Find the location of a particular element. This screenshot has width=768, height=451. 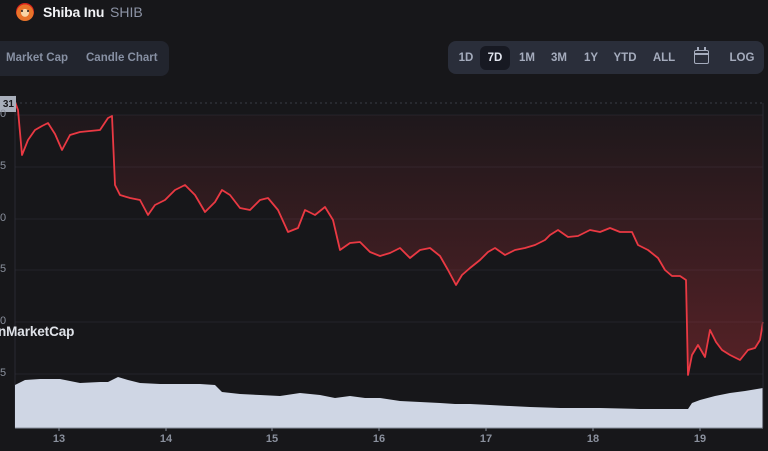

range-3m-button: 3M is located at coordinates (559, 58).